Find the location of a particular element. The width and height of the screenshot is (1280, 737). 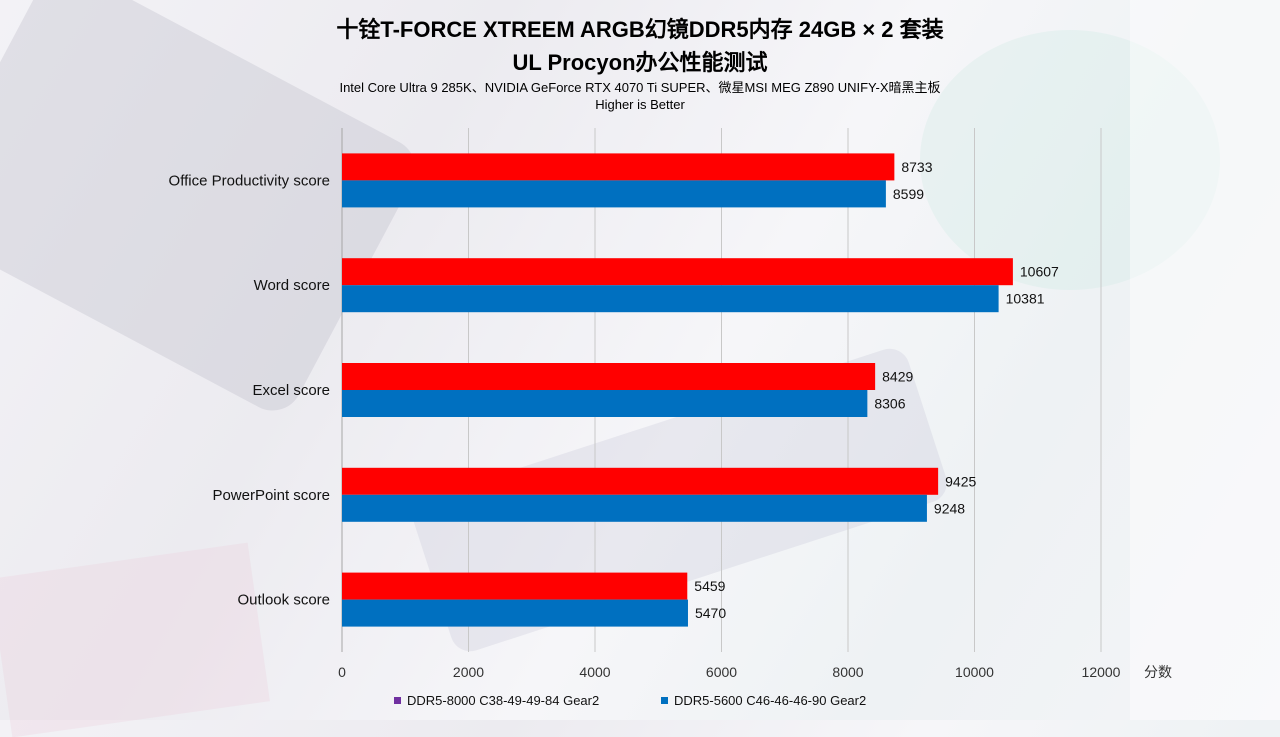

legend-item-series-2: DDR5-5600 C46-46-46-90 Gear2 is located at coordinates (763, 700).